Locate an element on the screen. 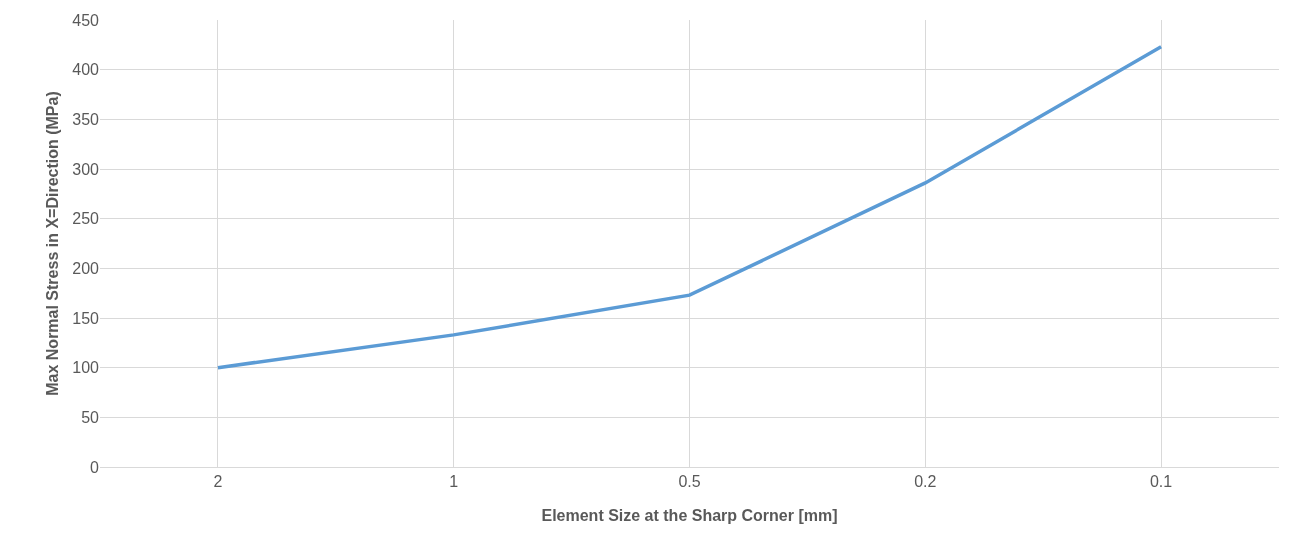 This screenshot has height=547, width=1299. y-tick-label: 300 is located at coordinates (86, 169).